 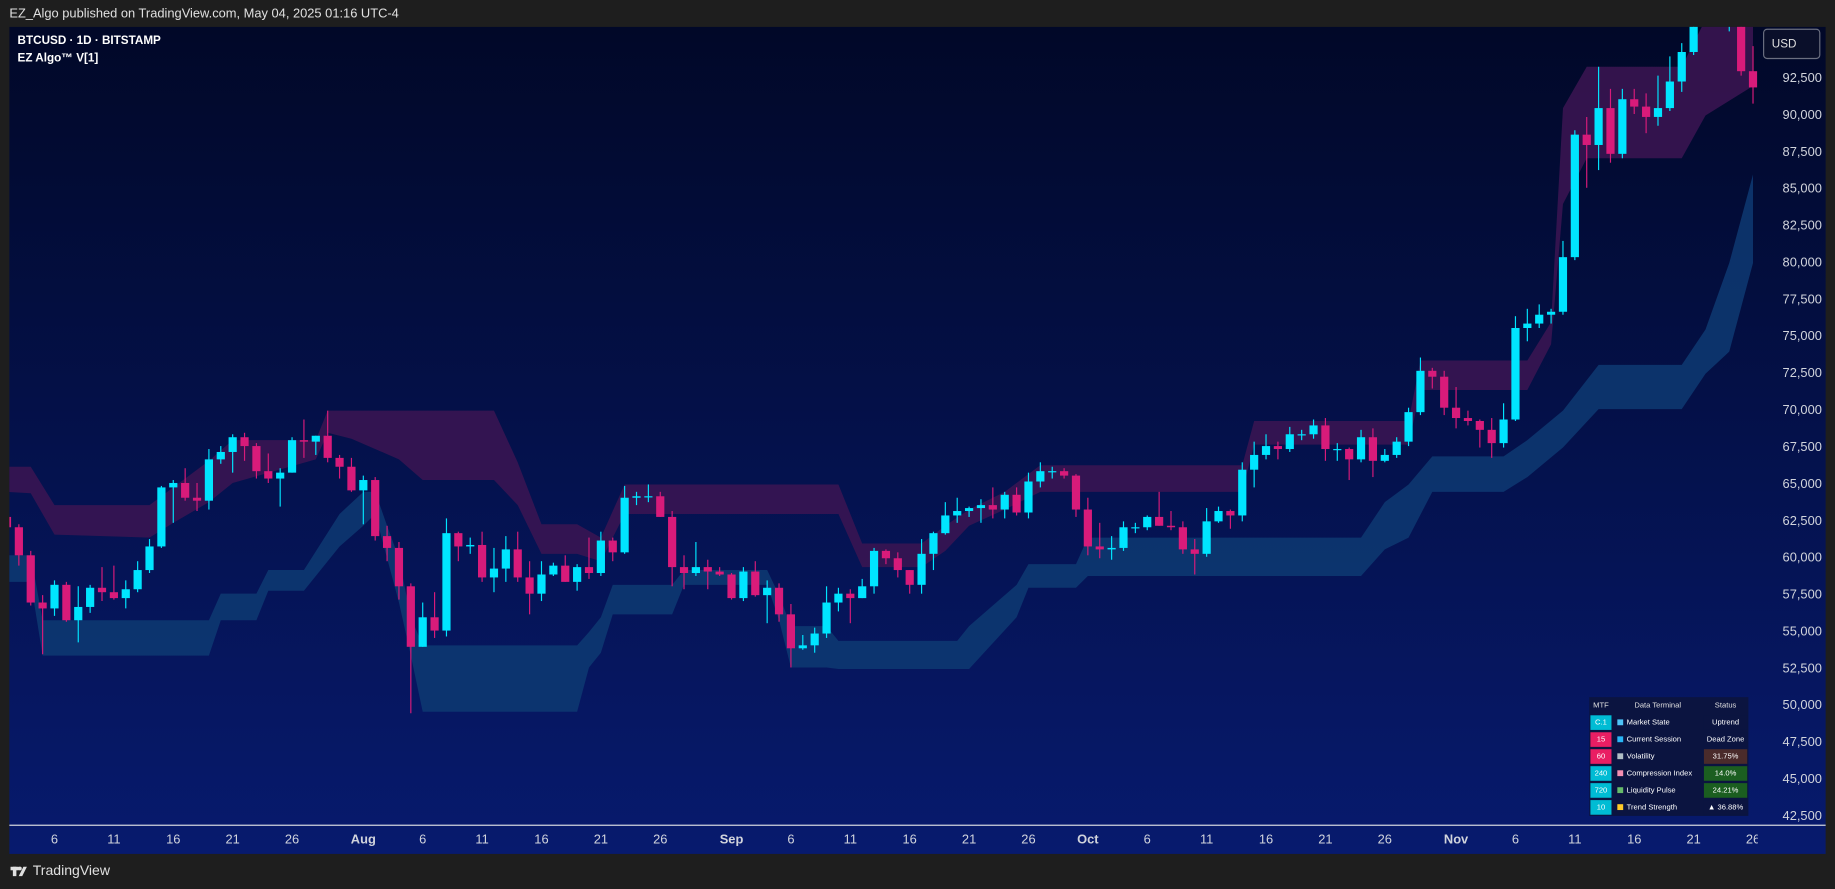 What do you see at coordinates (1802, 372) in the screenshot?
I see `y-tick-label: 72,500` at bounding box center [1802, 372].